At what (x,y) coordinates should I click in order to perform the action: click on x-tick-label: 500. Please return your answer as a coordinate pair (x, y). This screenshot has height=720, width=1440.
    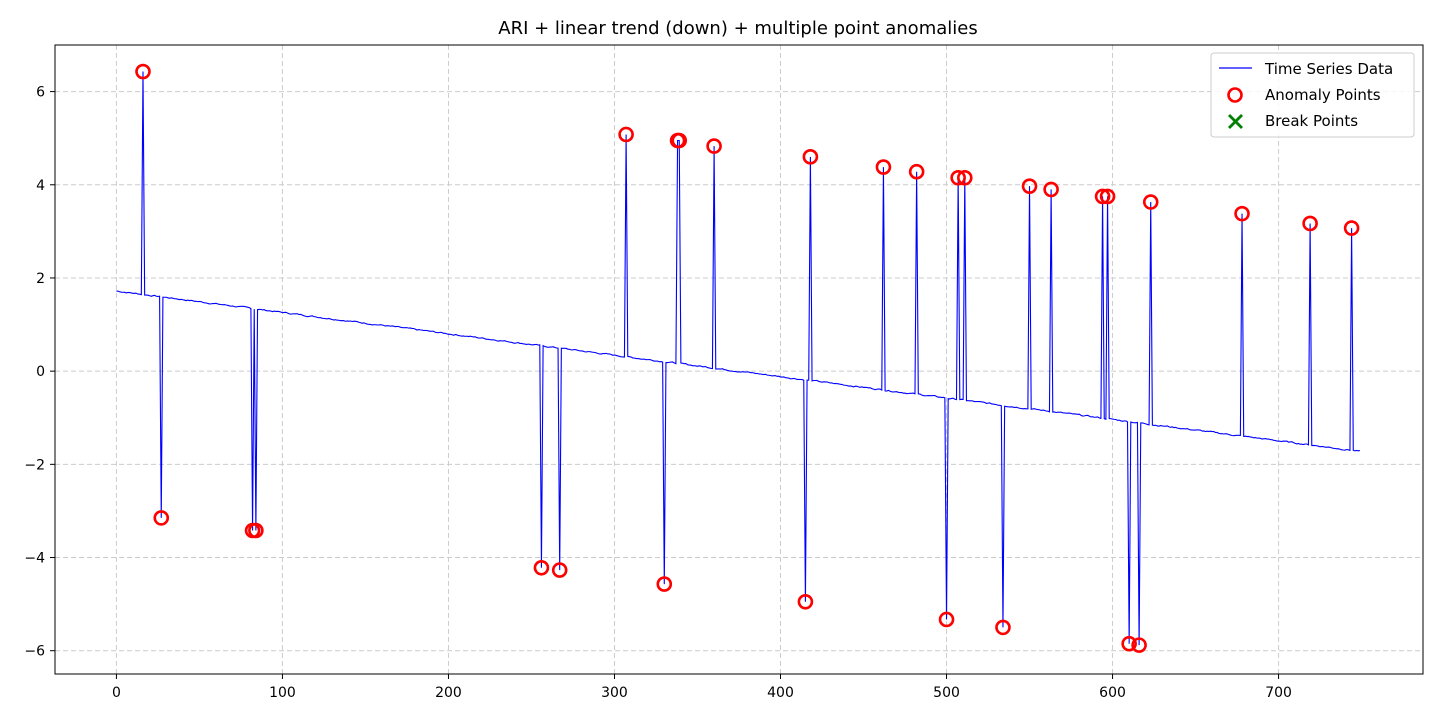
    Looking at the image, I should click on (946, 693).